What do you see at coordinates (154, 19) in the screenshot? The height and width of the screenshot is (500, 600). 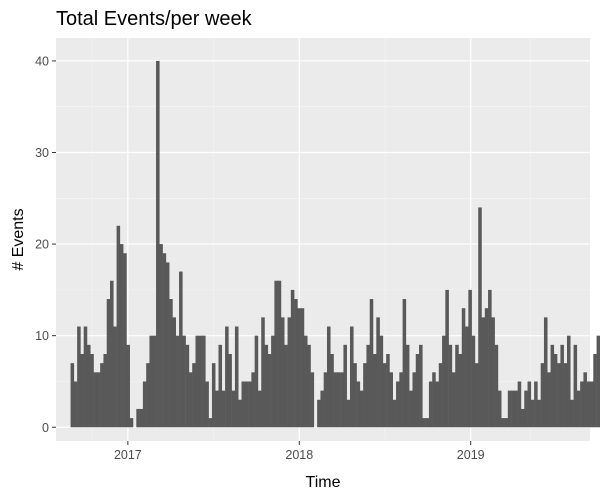 I see `chart-title: Total Events/per week` at bounding box center [154, 19].